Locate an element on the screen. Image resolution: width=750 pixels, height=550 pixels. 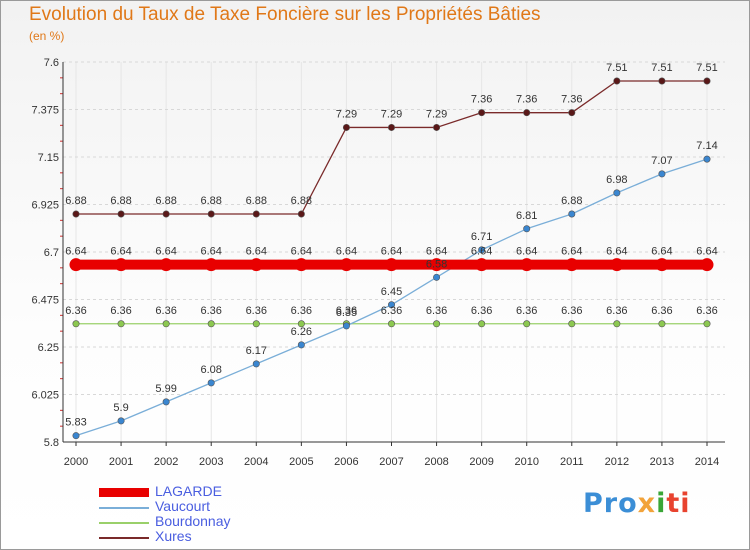
value-label-vaucourt: 6.98 is located at coordinates (616, 180).